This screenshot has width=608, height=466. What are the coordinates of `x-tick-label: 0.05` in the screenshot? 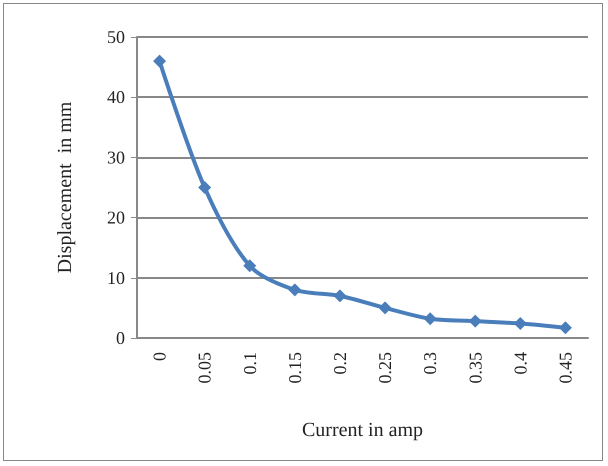 It's located at (204, 368).